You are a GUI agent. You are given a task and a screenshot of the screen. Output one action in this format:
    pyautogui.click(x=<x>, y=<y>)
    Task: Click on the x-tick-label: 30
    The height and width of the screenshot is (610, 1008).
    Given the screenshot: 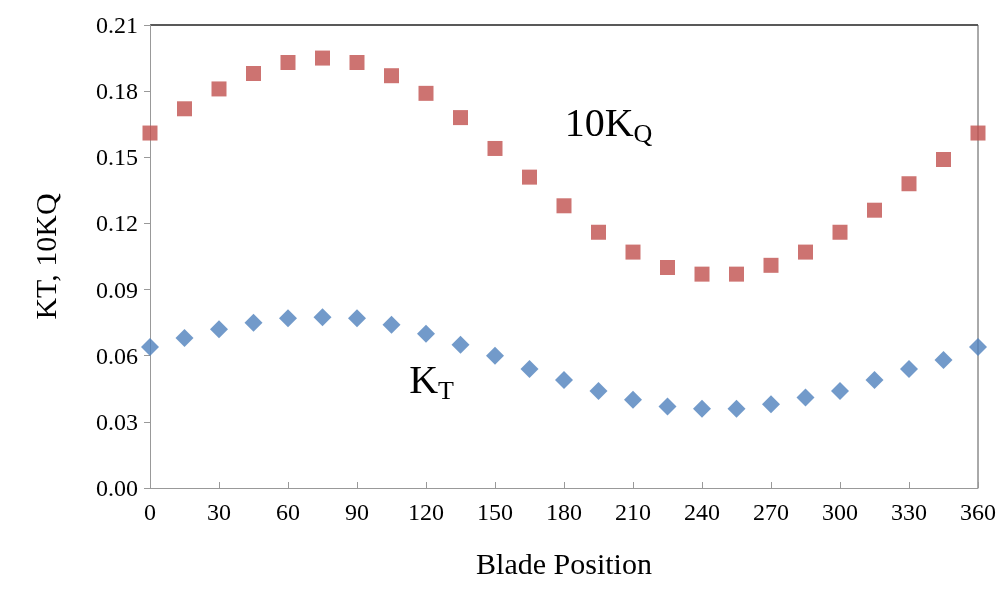 What is the action you would take?
    pyautogui.click(x=219, y=512)
    